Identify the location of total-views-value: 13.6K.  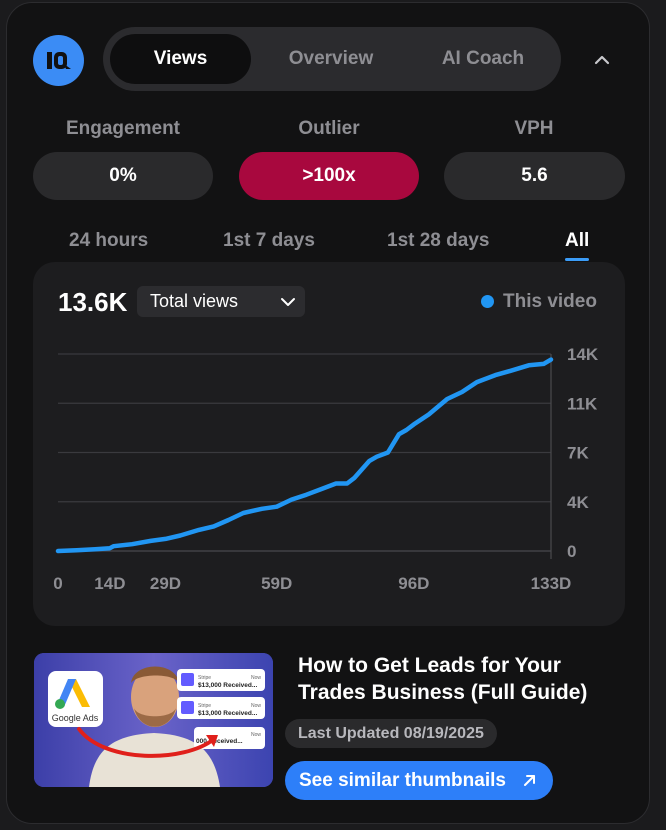
(93, 302).